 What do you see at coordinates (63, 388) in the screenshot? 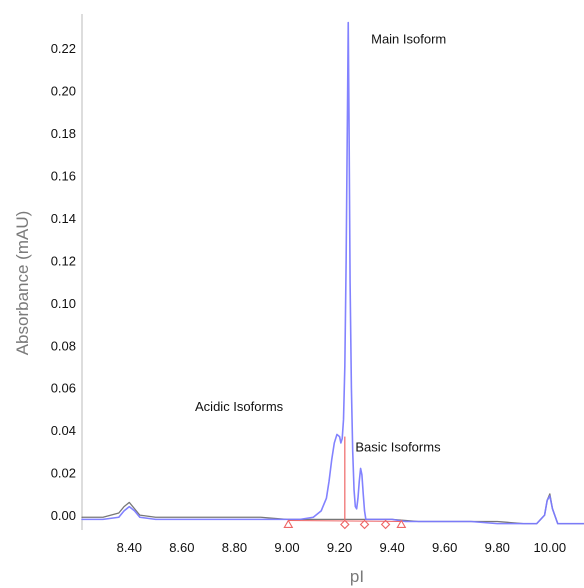
I see `y-tick-label: 0.06` at bounding box center [63, 388].